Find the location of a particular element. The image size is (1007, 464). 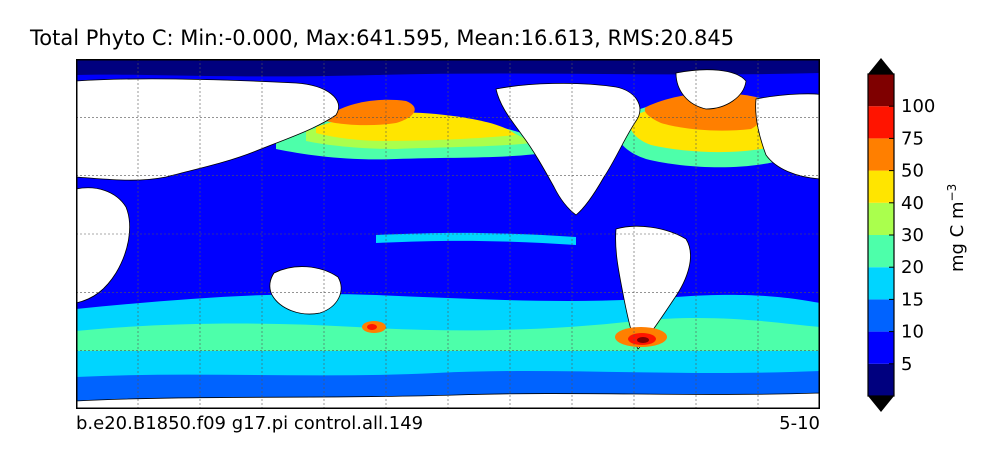

land-north-america is located at coordinates (568, 149).